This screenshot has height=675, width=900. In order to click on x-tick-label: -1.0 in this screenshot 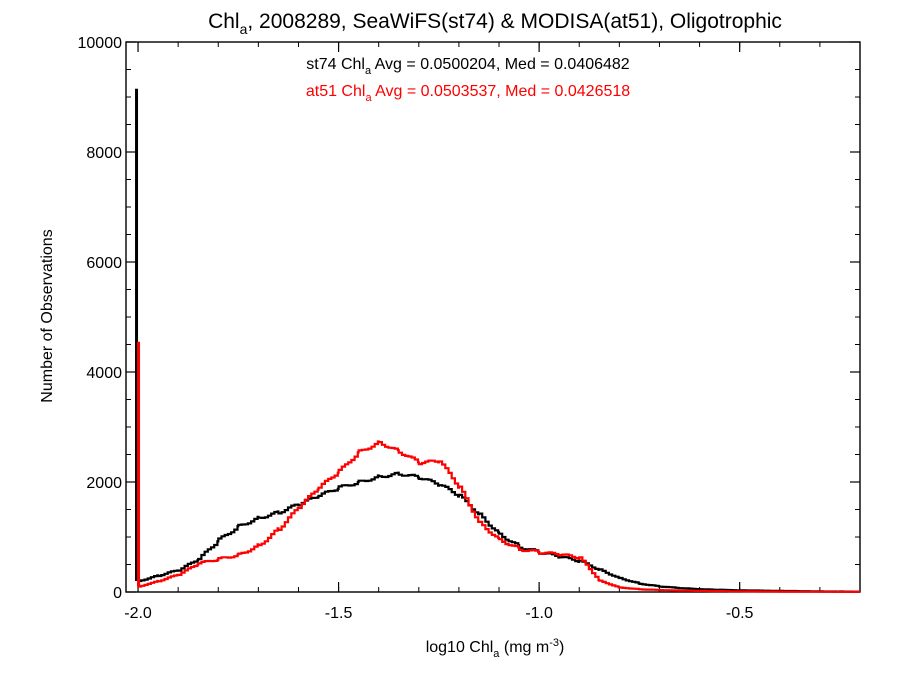, I will do `click(539, 613)`.